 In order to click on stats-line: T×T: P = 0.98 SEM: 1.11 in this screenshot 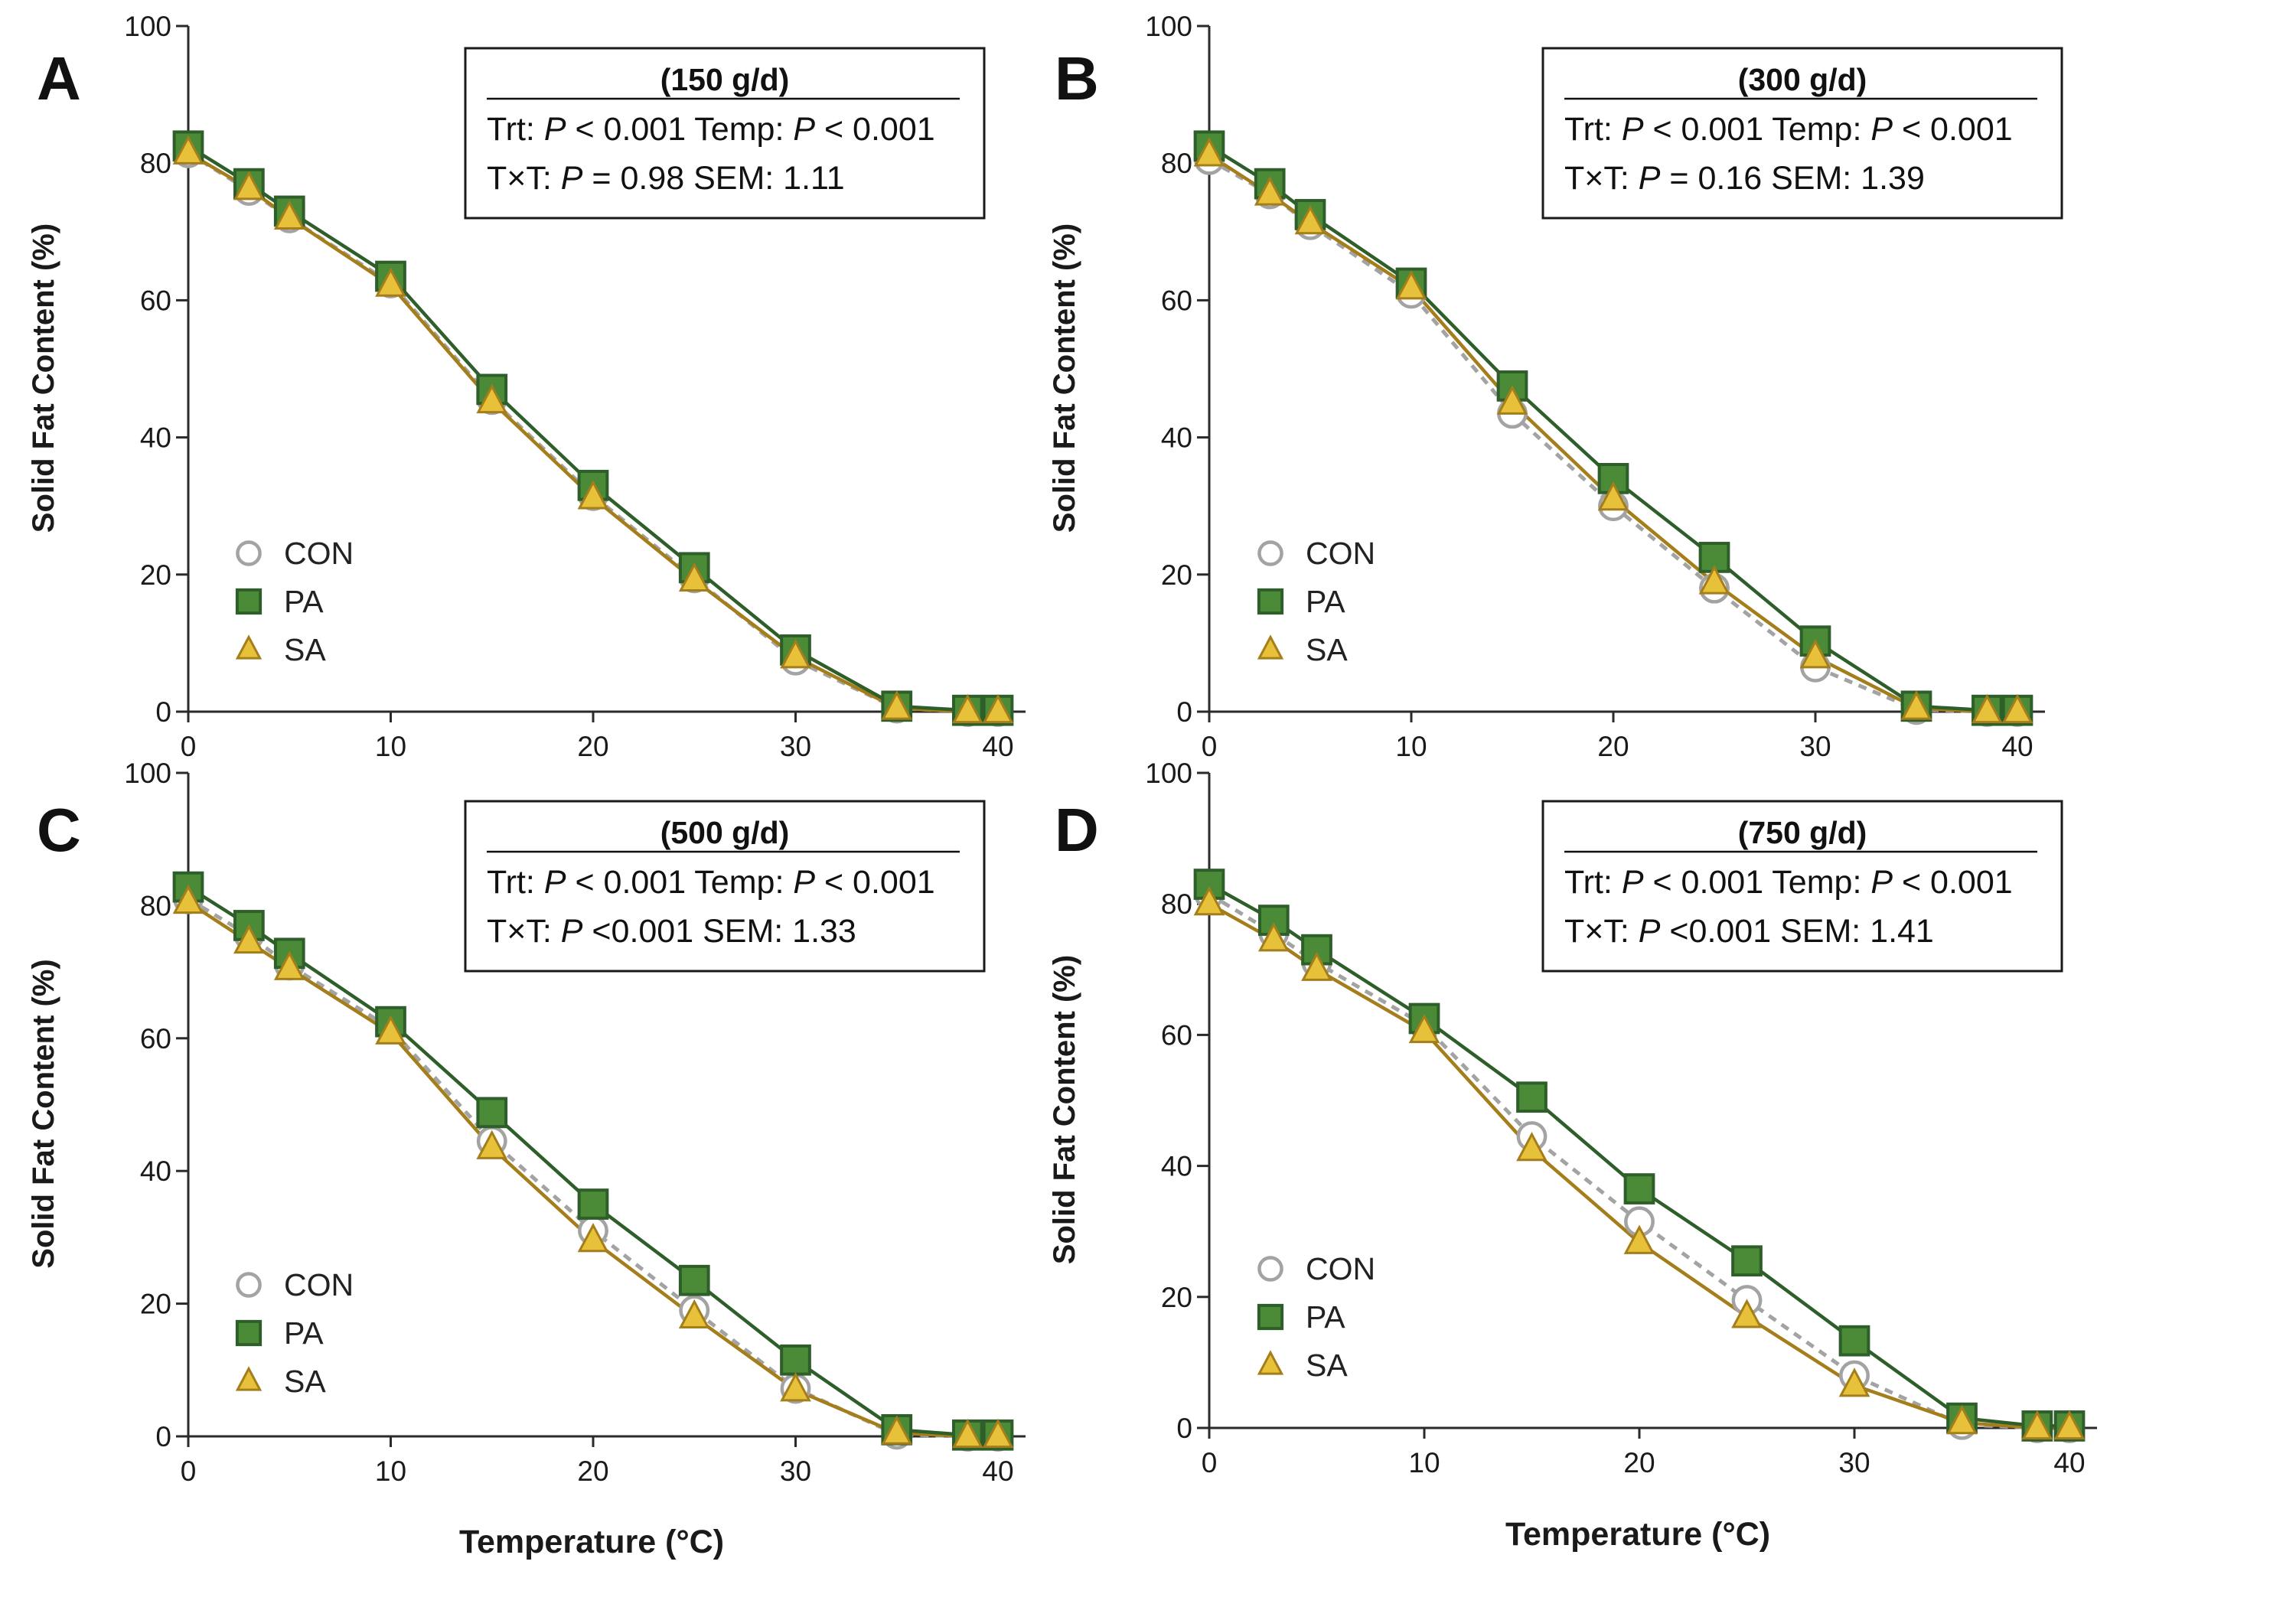, I will do `click(666, 178)`.